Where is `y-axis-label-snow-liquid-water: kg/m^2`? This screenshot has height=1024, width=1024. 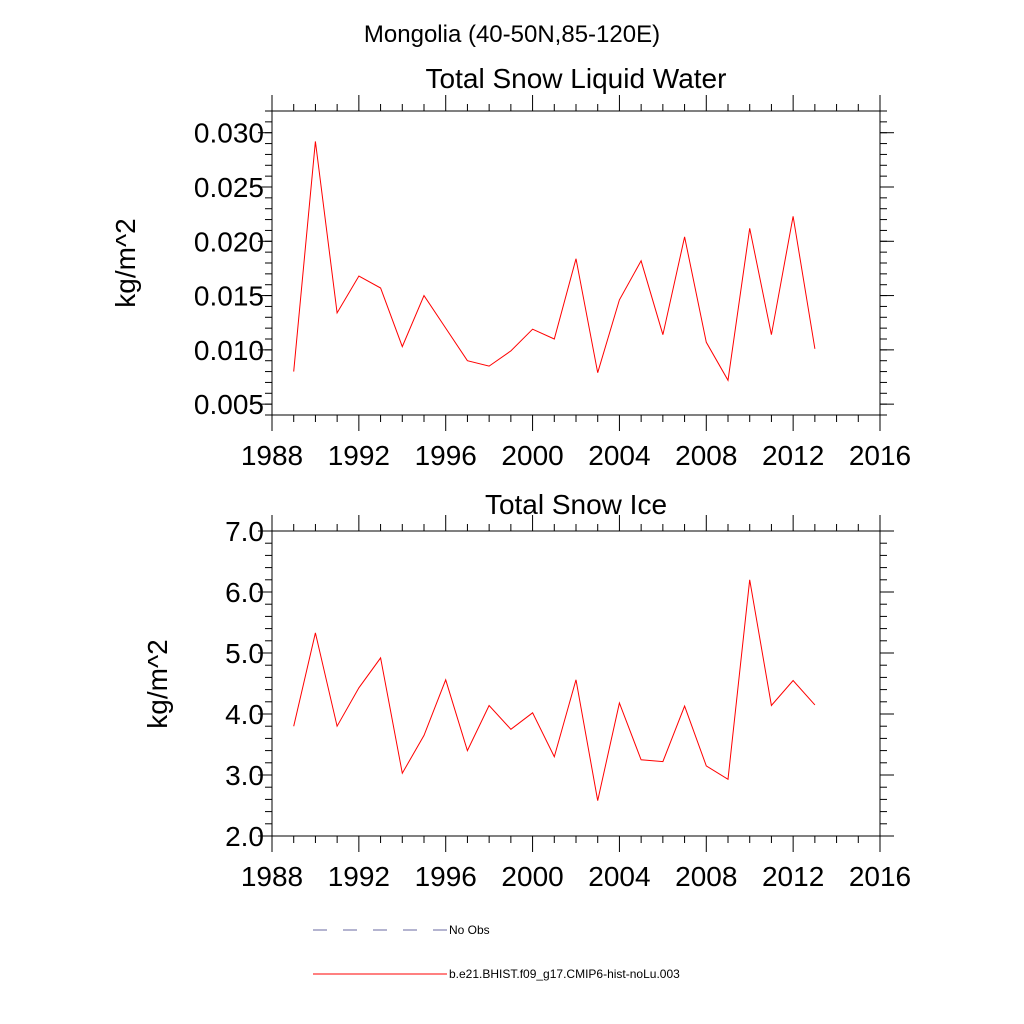
y-axis-label-snow-liquid-water: kg/m^2 is located at coordinates (125, 262).